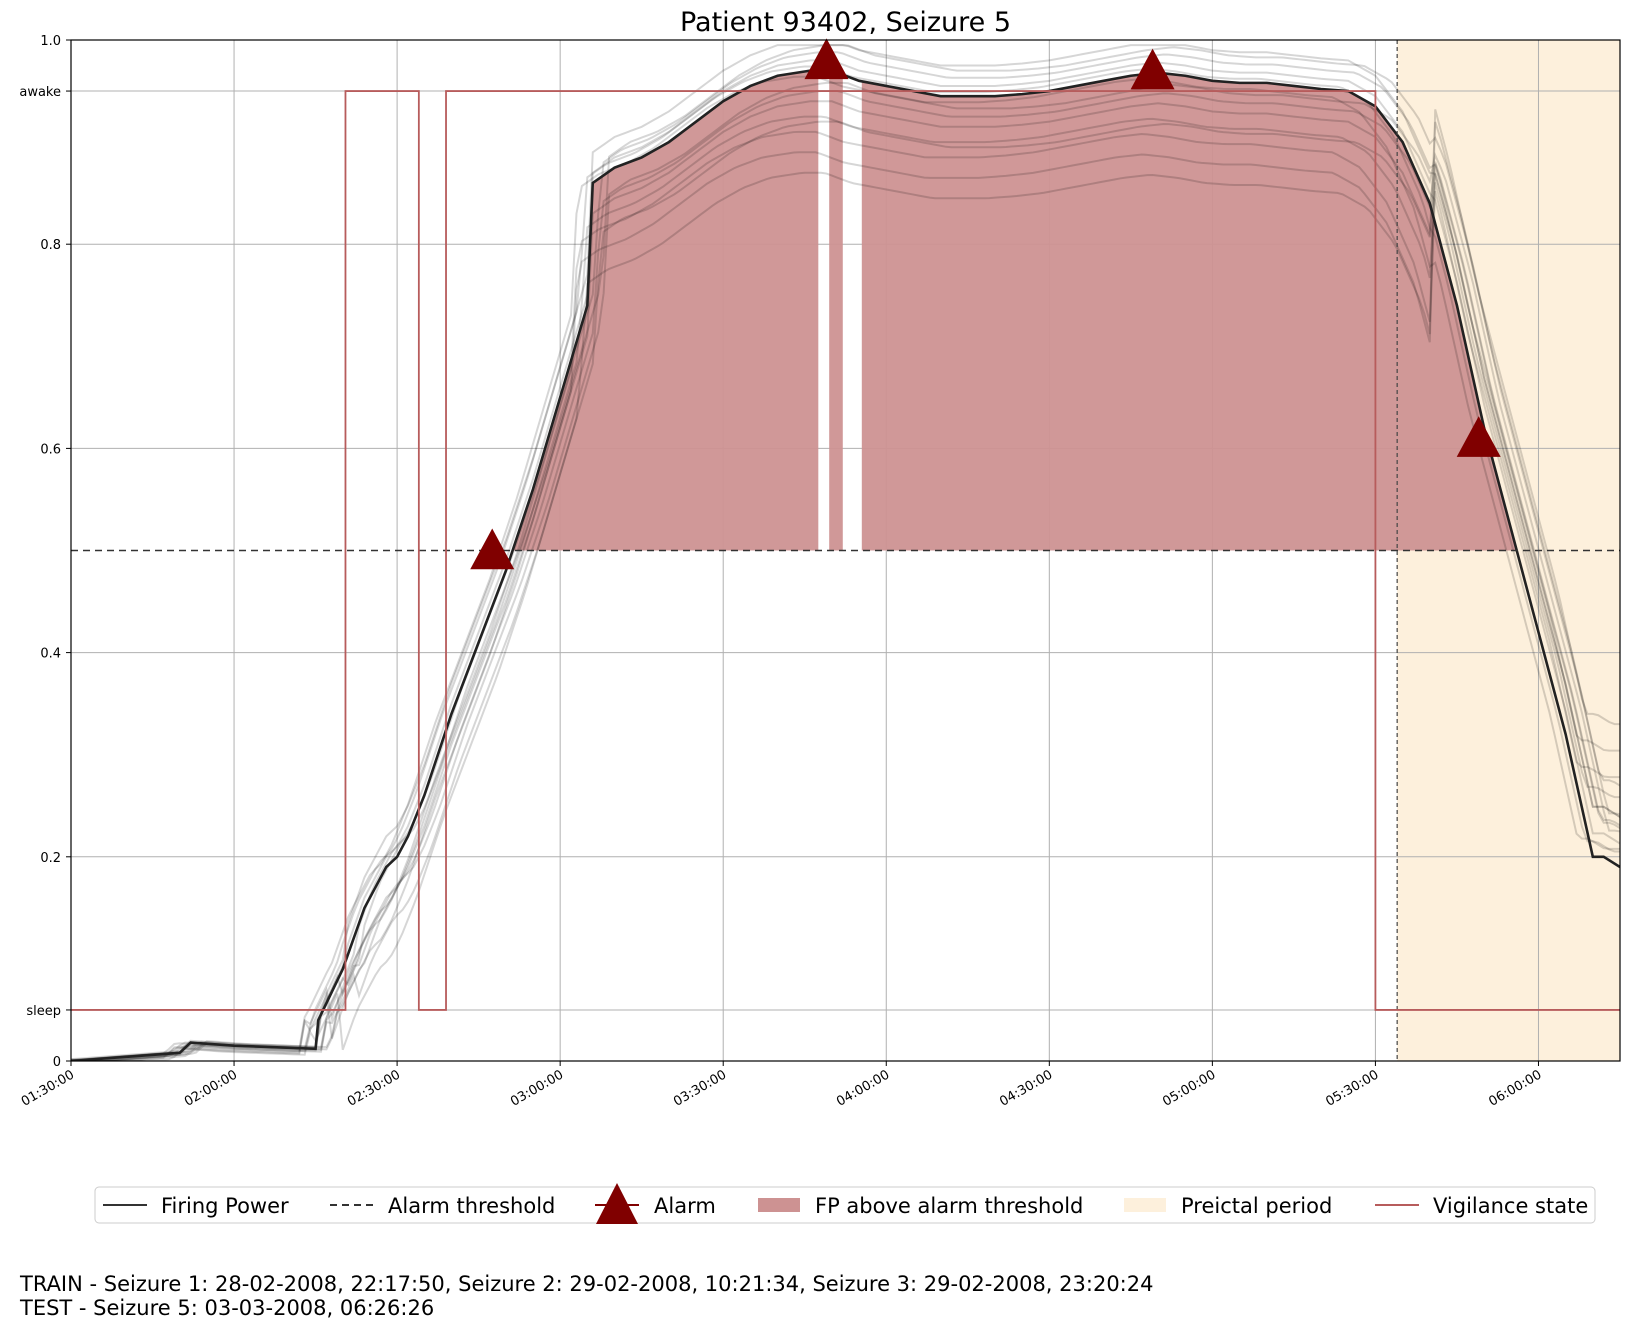 This screenshot has height=1329, width=1629. What do you see at coordinates (1352, 1088) in the screenshot?
I see `x-tick-label: 05:30:00` at bounding box center [1352, 1088].